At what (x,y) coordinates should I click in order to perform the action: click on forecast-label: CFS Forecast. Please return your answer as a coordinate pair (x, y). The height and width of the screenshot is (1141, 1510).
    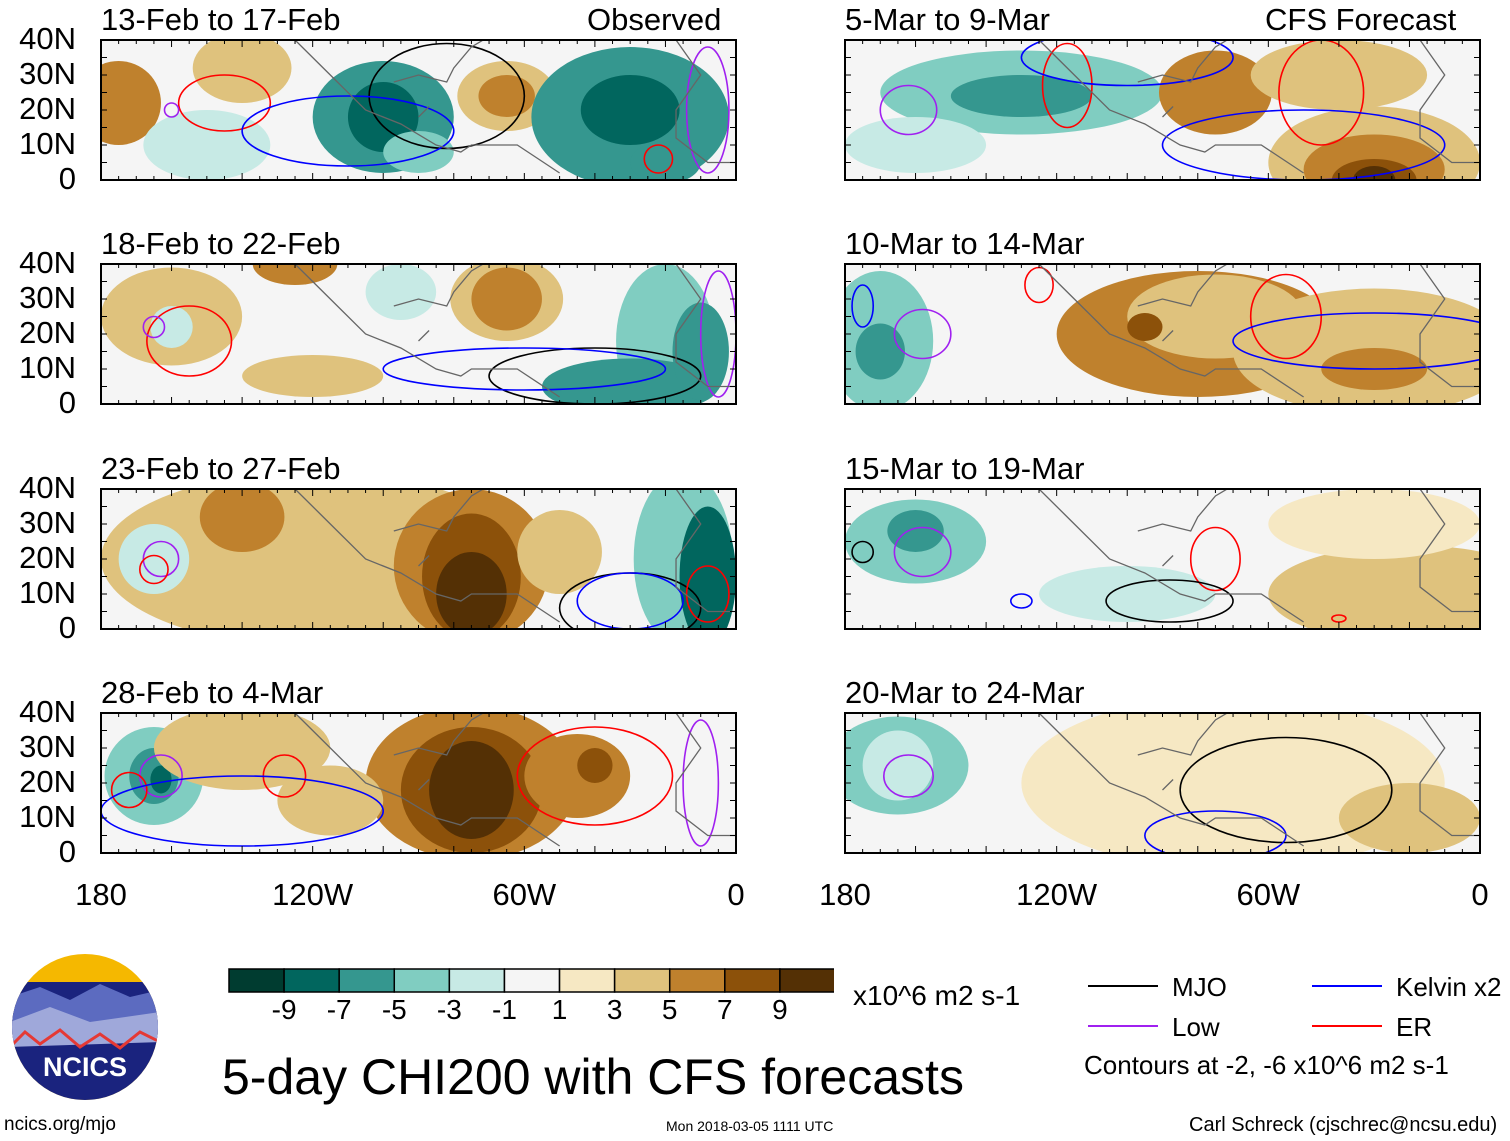
    Looking at the image, I should click on (1361, 19).